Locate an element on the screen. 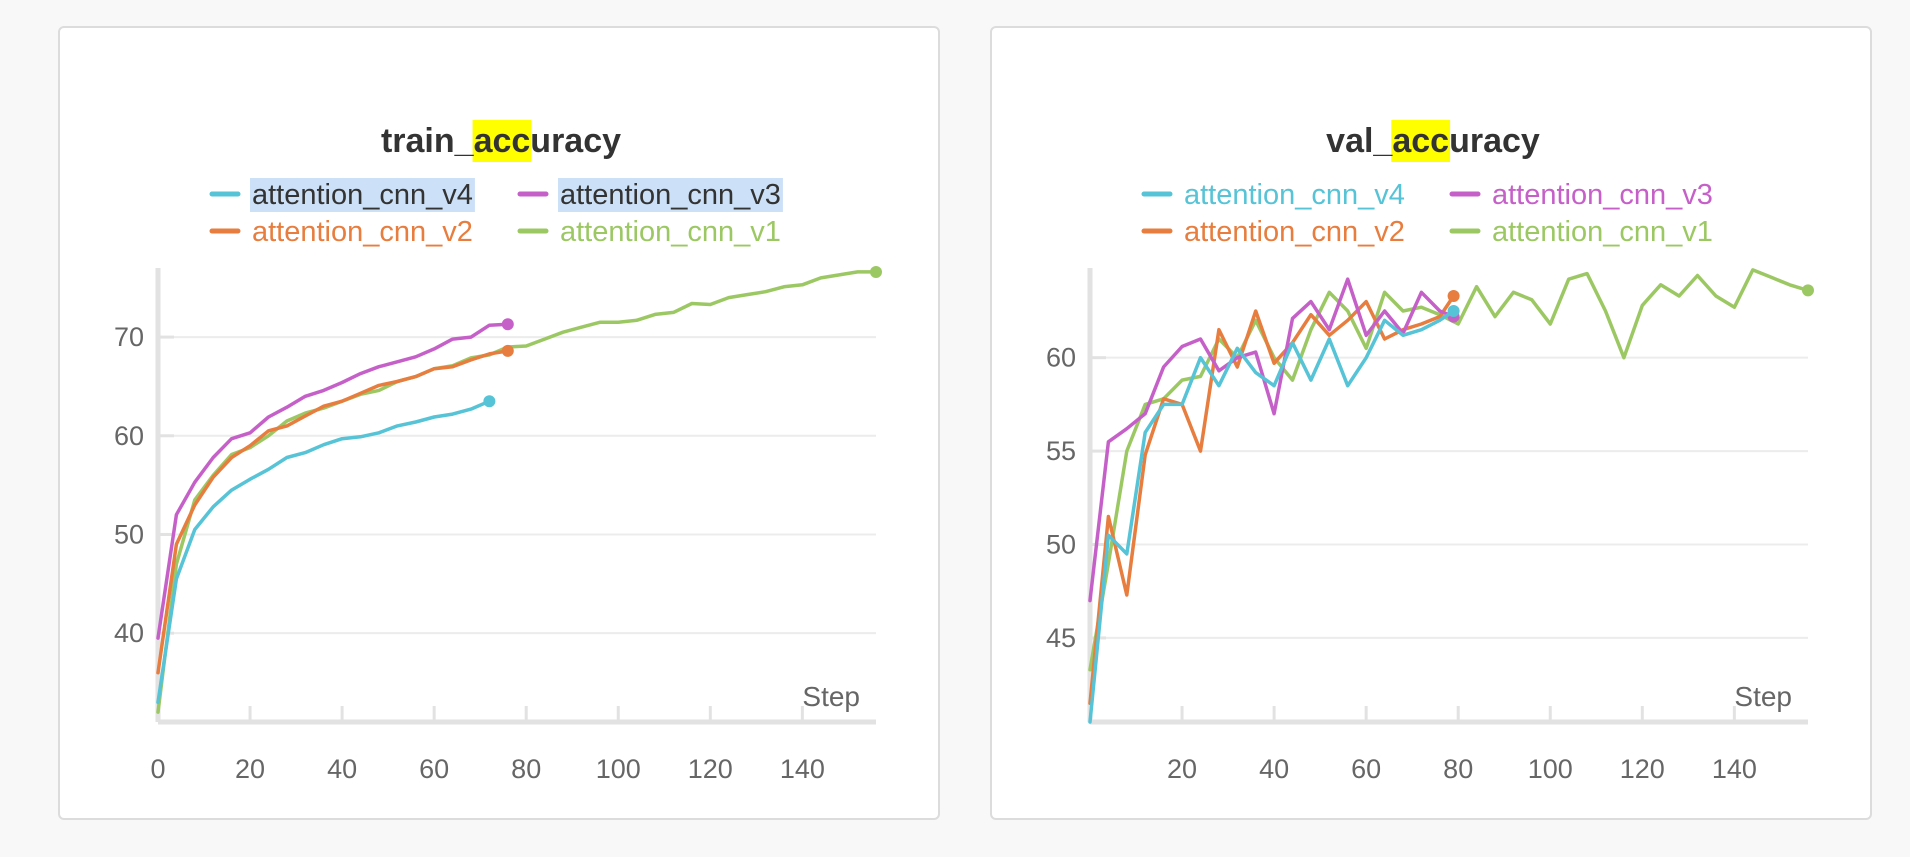 Image resolution: width=1910 pixels, height=857 pixels. svg-text: val_accuracy is located at coordinates (1433, 141).